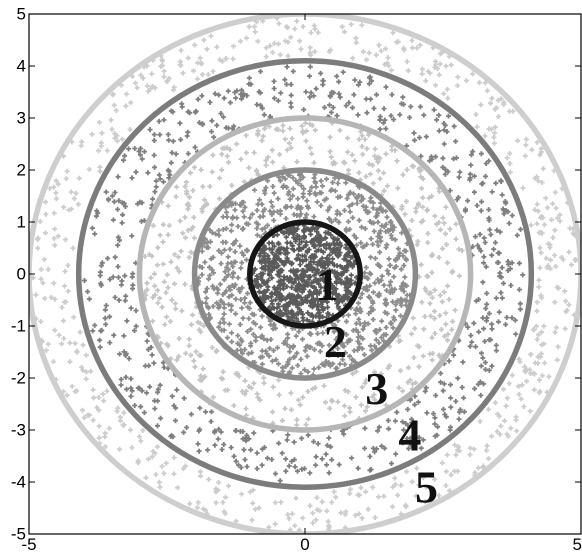 The image size is (582, 554). What do you see at coordinates (335, 341) in the screenshot?
I see `ring-label-2: 2` at bounding box center [335, 341].